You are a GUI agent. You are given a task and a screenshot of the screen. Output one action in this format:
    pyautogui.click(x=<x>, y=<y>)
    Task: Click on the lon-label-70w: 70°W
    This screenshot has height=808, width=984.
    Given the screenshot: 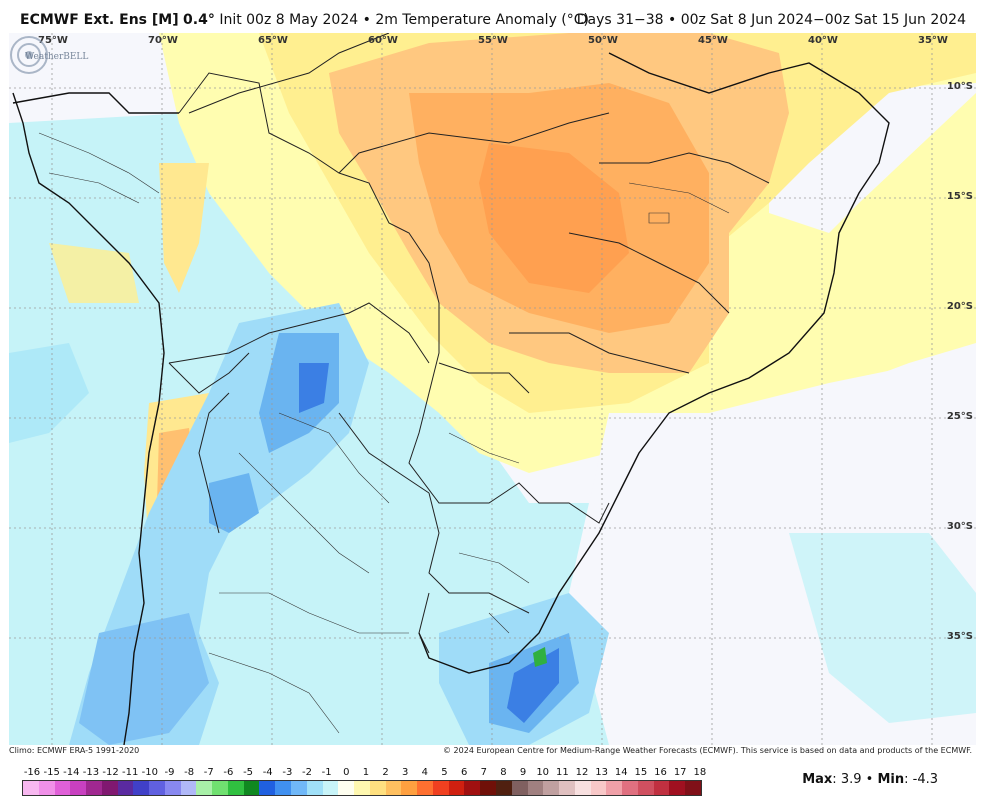 What is the action you would take?
    pyautogui.click(x=163, y=40)
    